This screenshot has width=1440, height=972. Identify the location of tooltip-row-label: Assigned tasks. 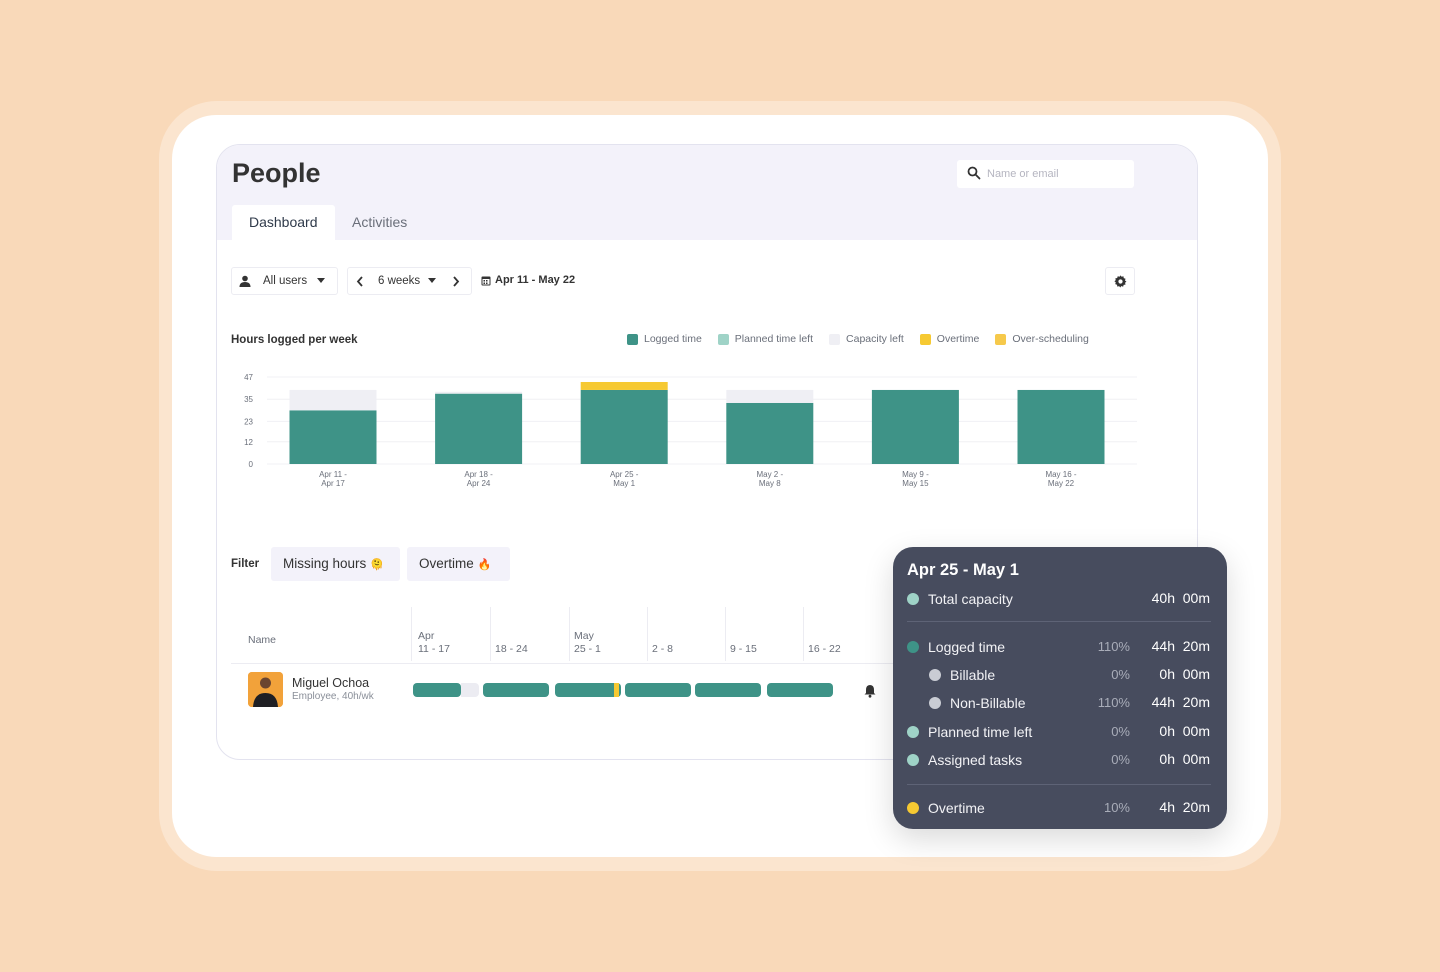
(975, 760).